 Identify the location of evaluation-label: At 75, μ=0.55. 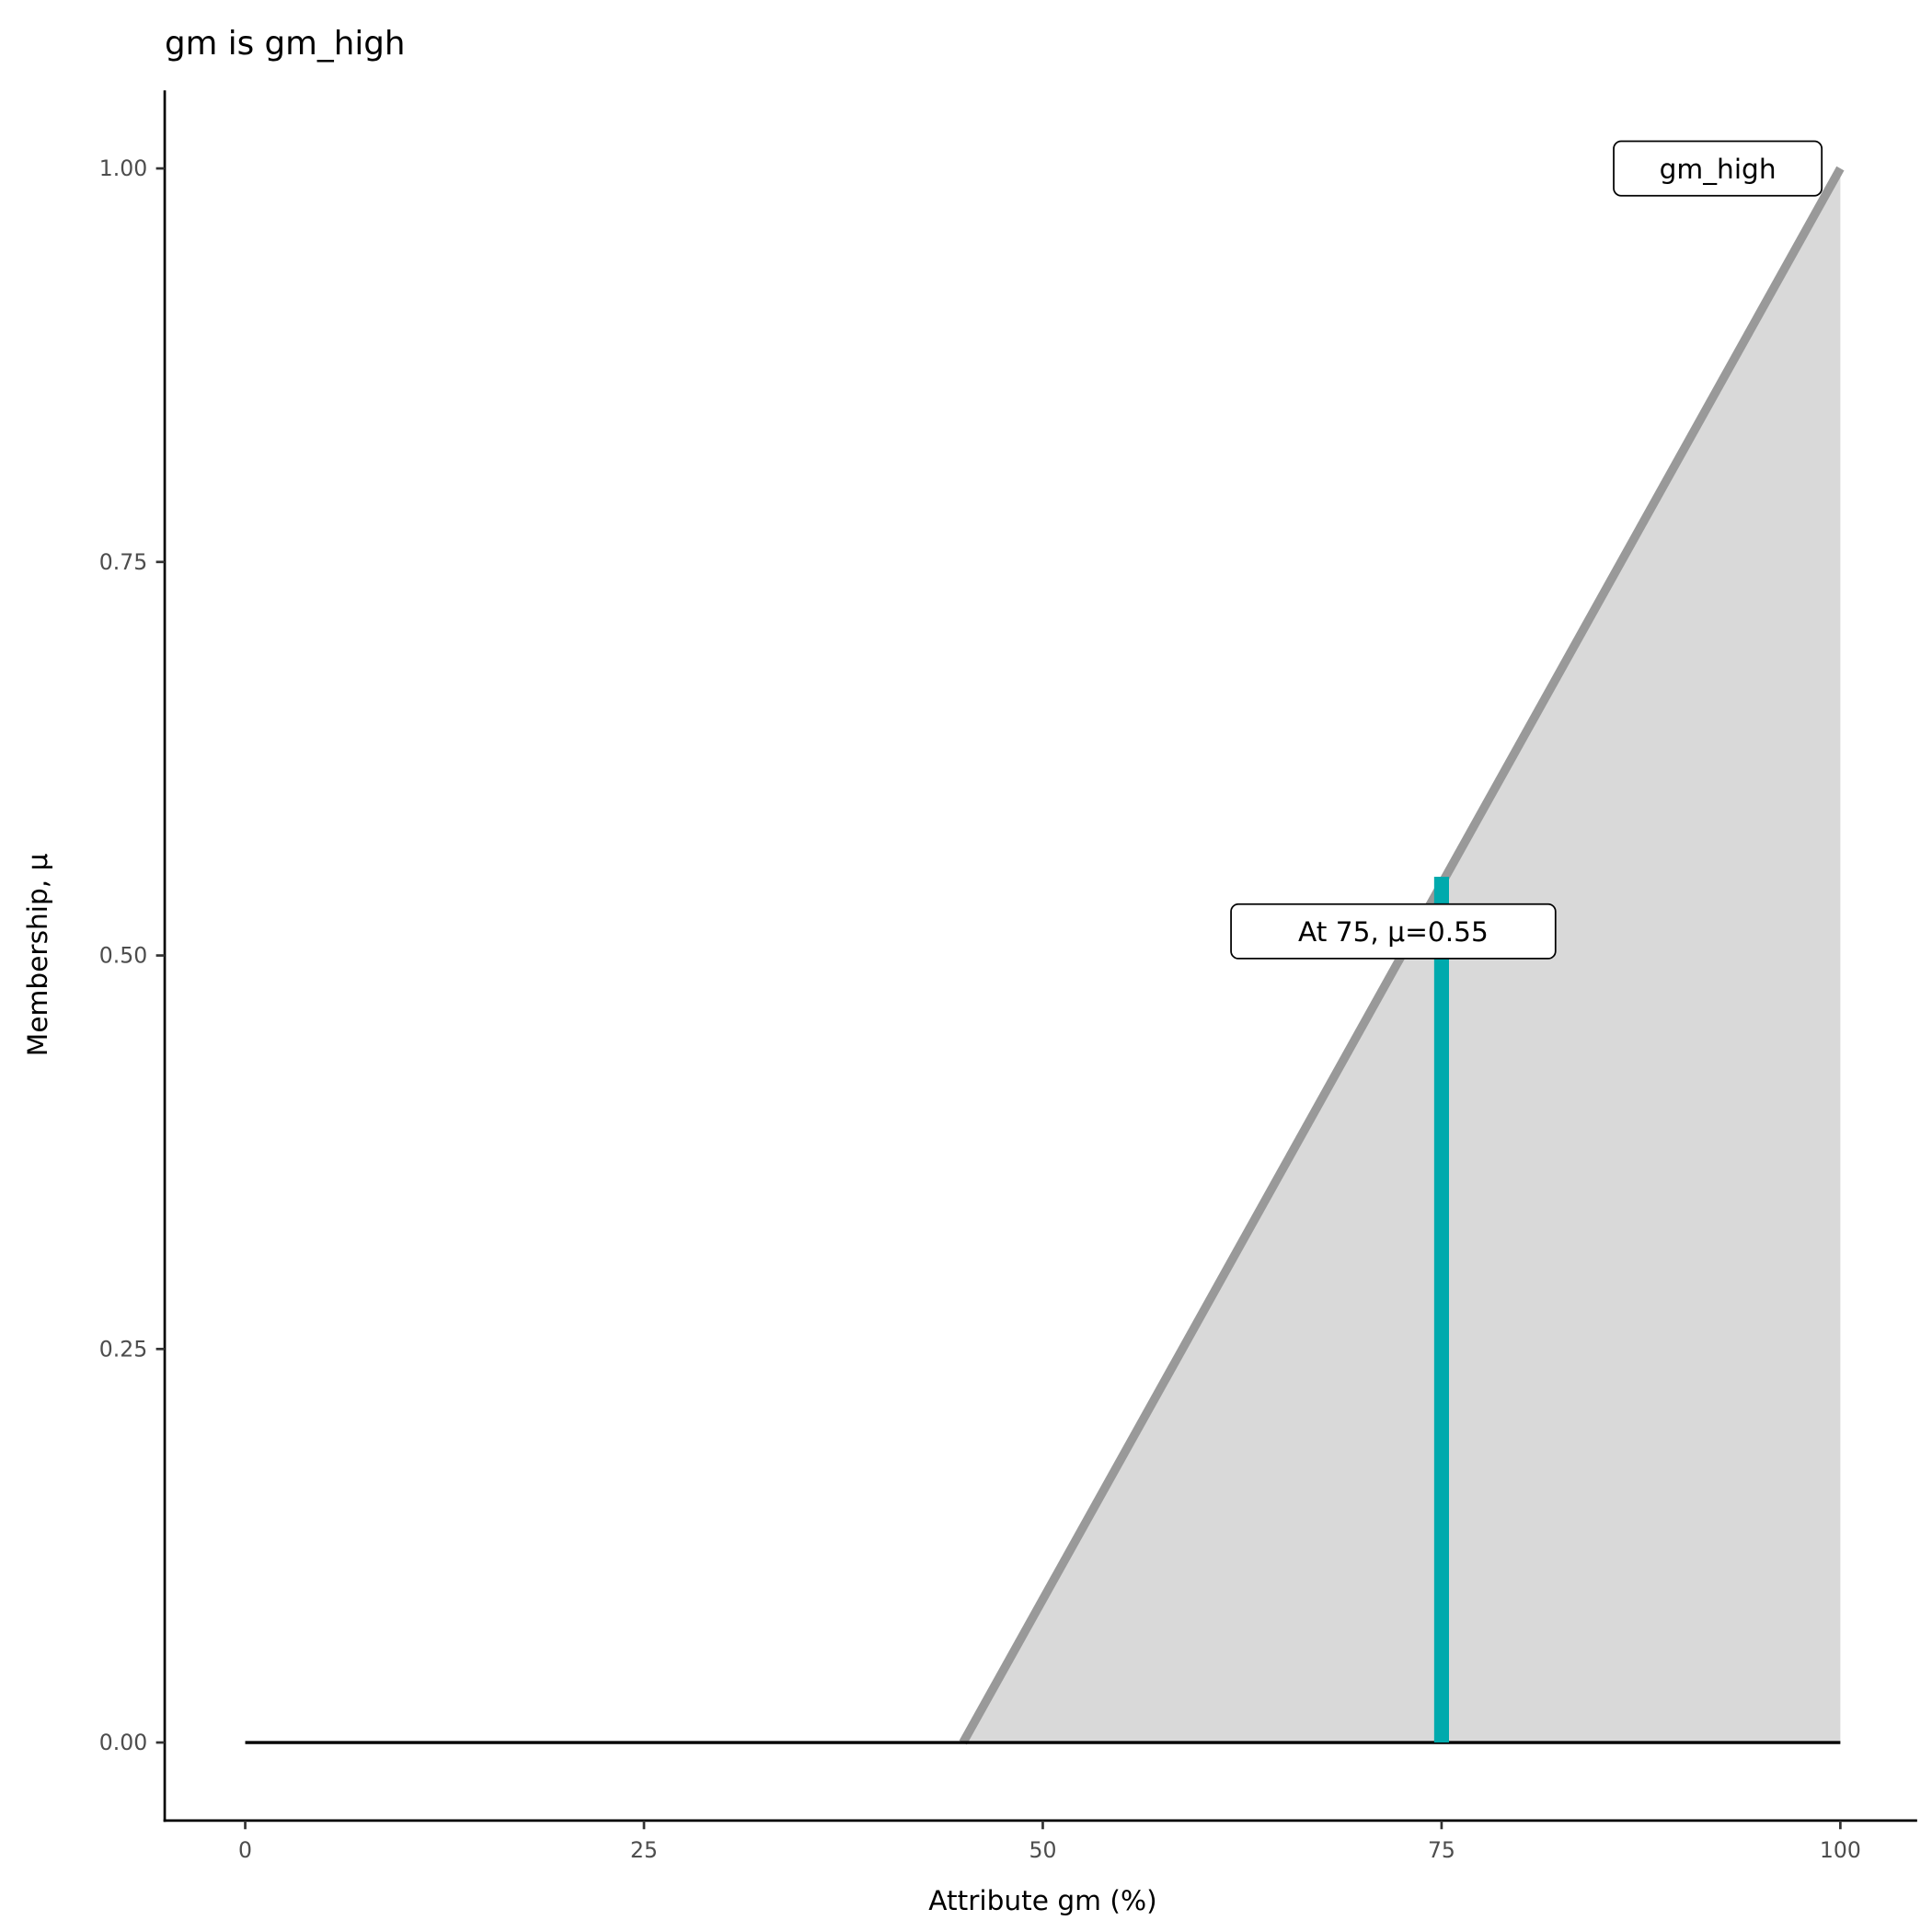
(1393, 932).